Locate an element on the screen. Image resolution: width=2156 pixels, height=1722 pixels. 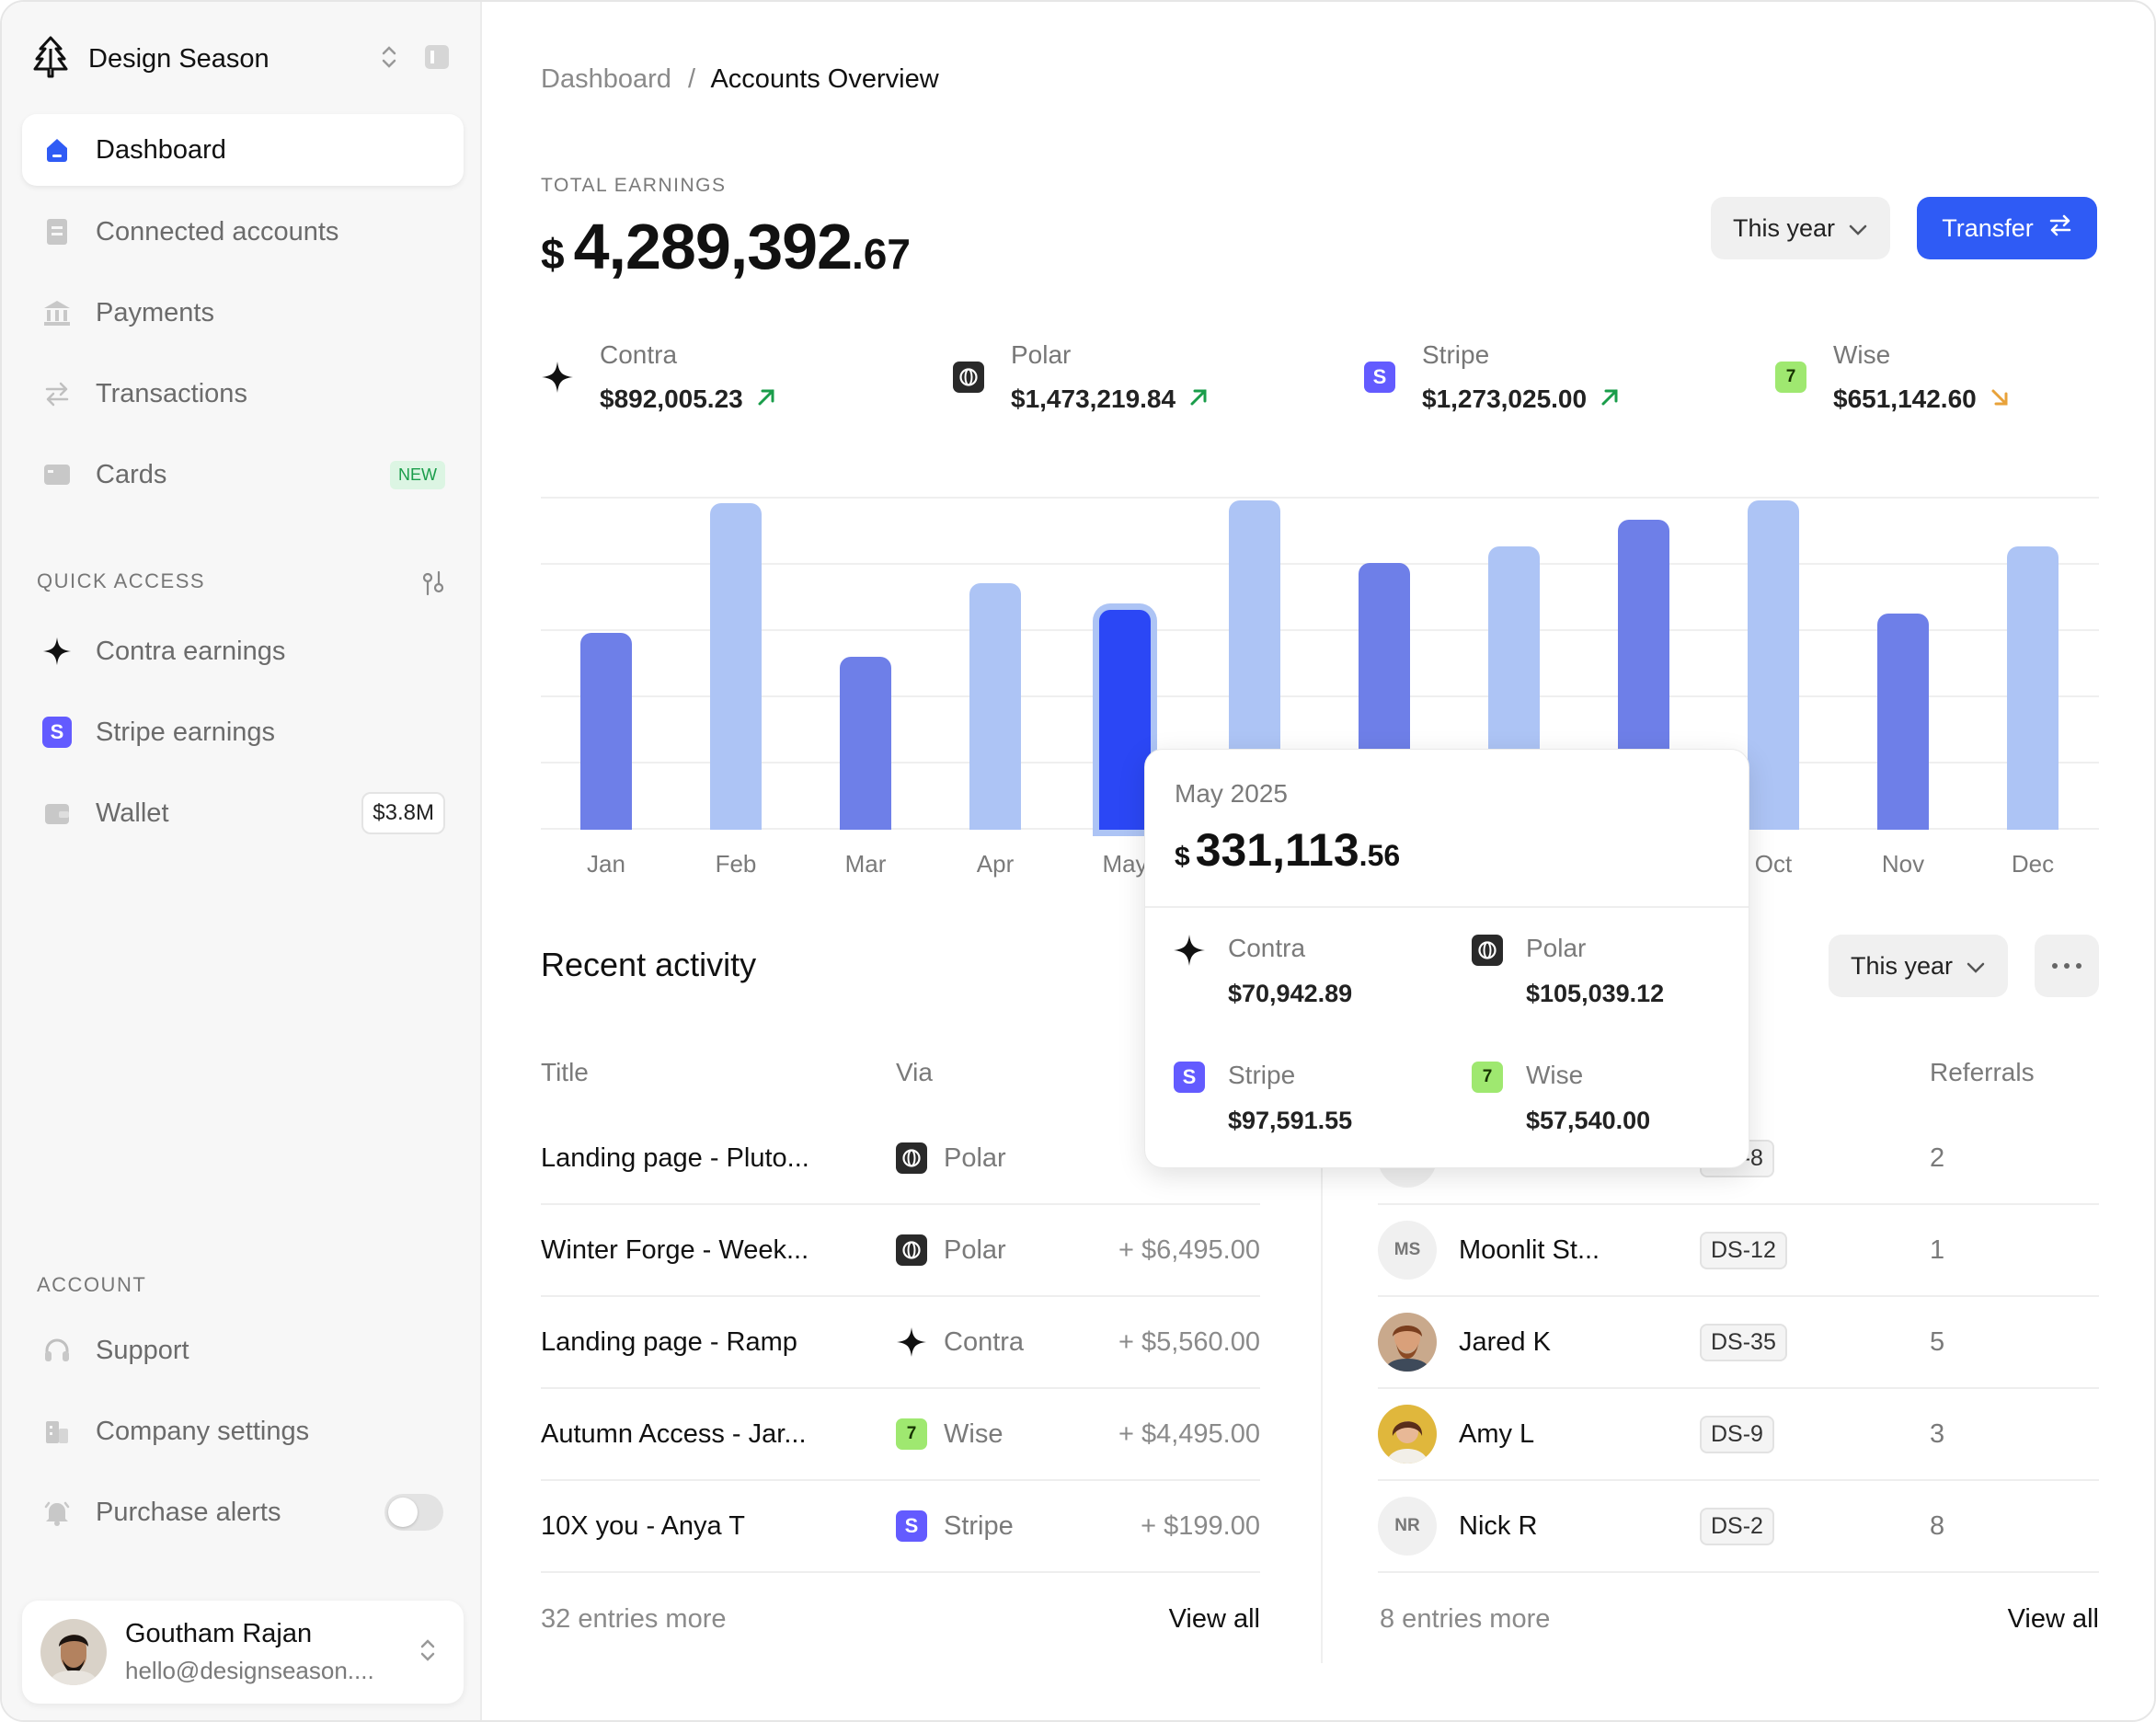
total-earnings-label: TOTAL EARNINGS is located at coordinates (634, 185).